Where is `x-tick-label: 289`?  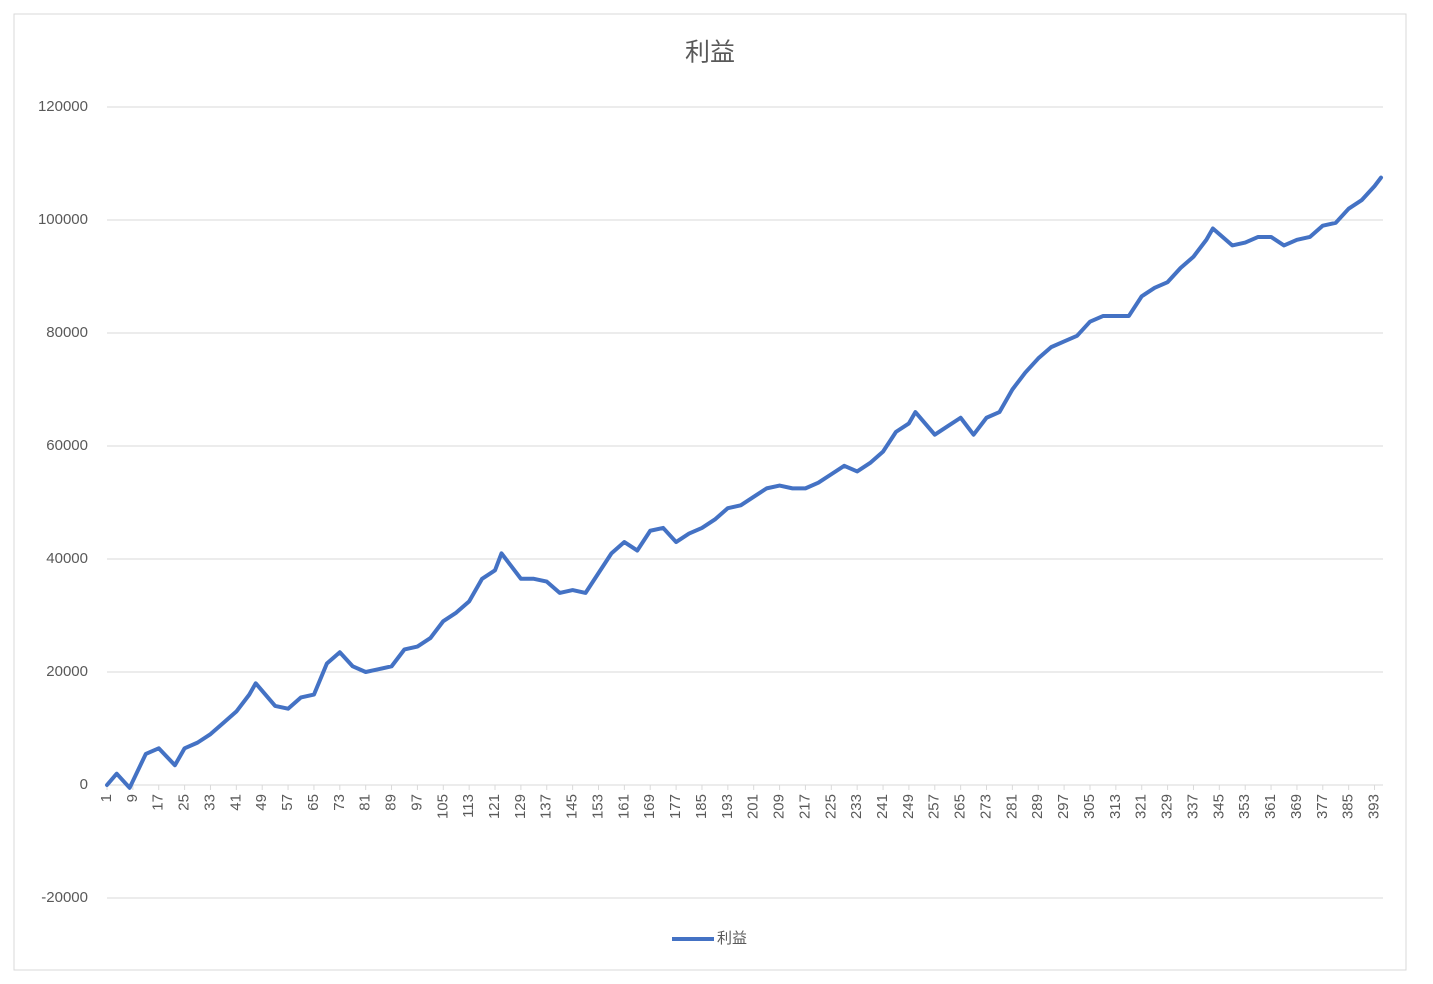
x-tick-label: 289 is located at coordinates (1037, 806).